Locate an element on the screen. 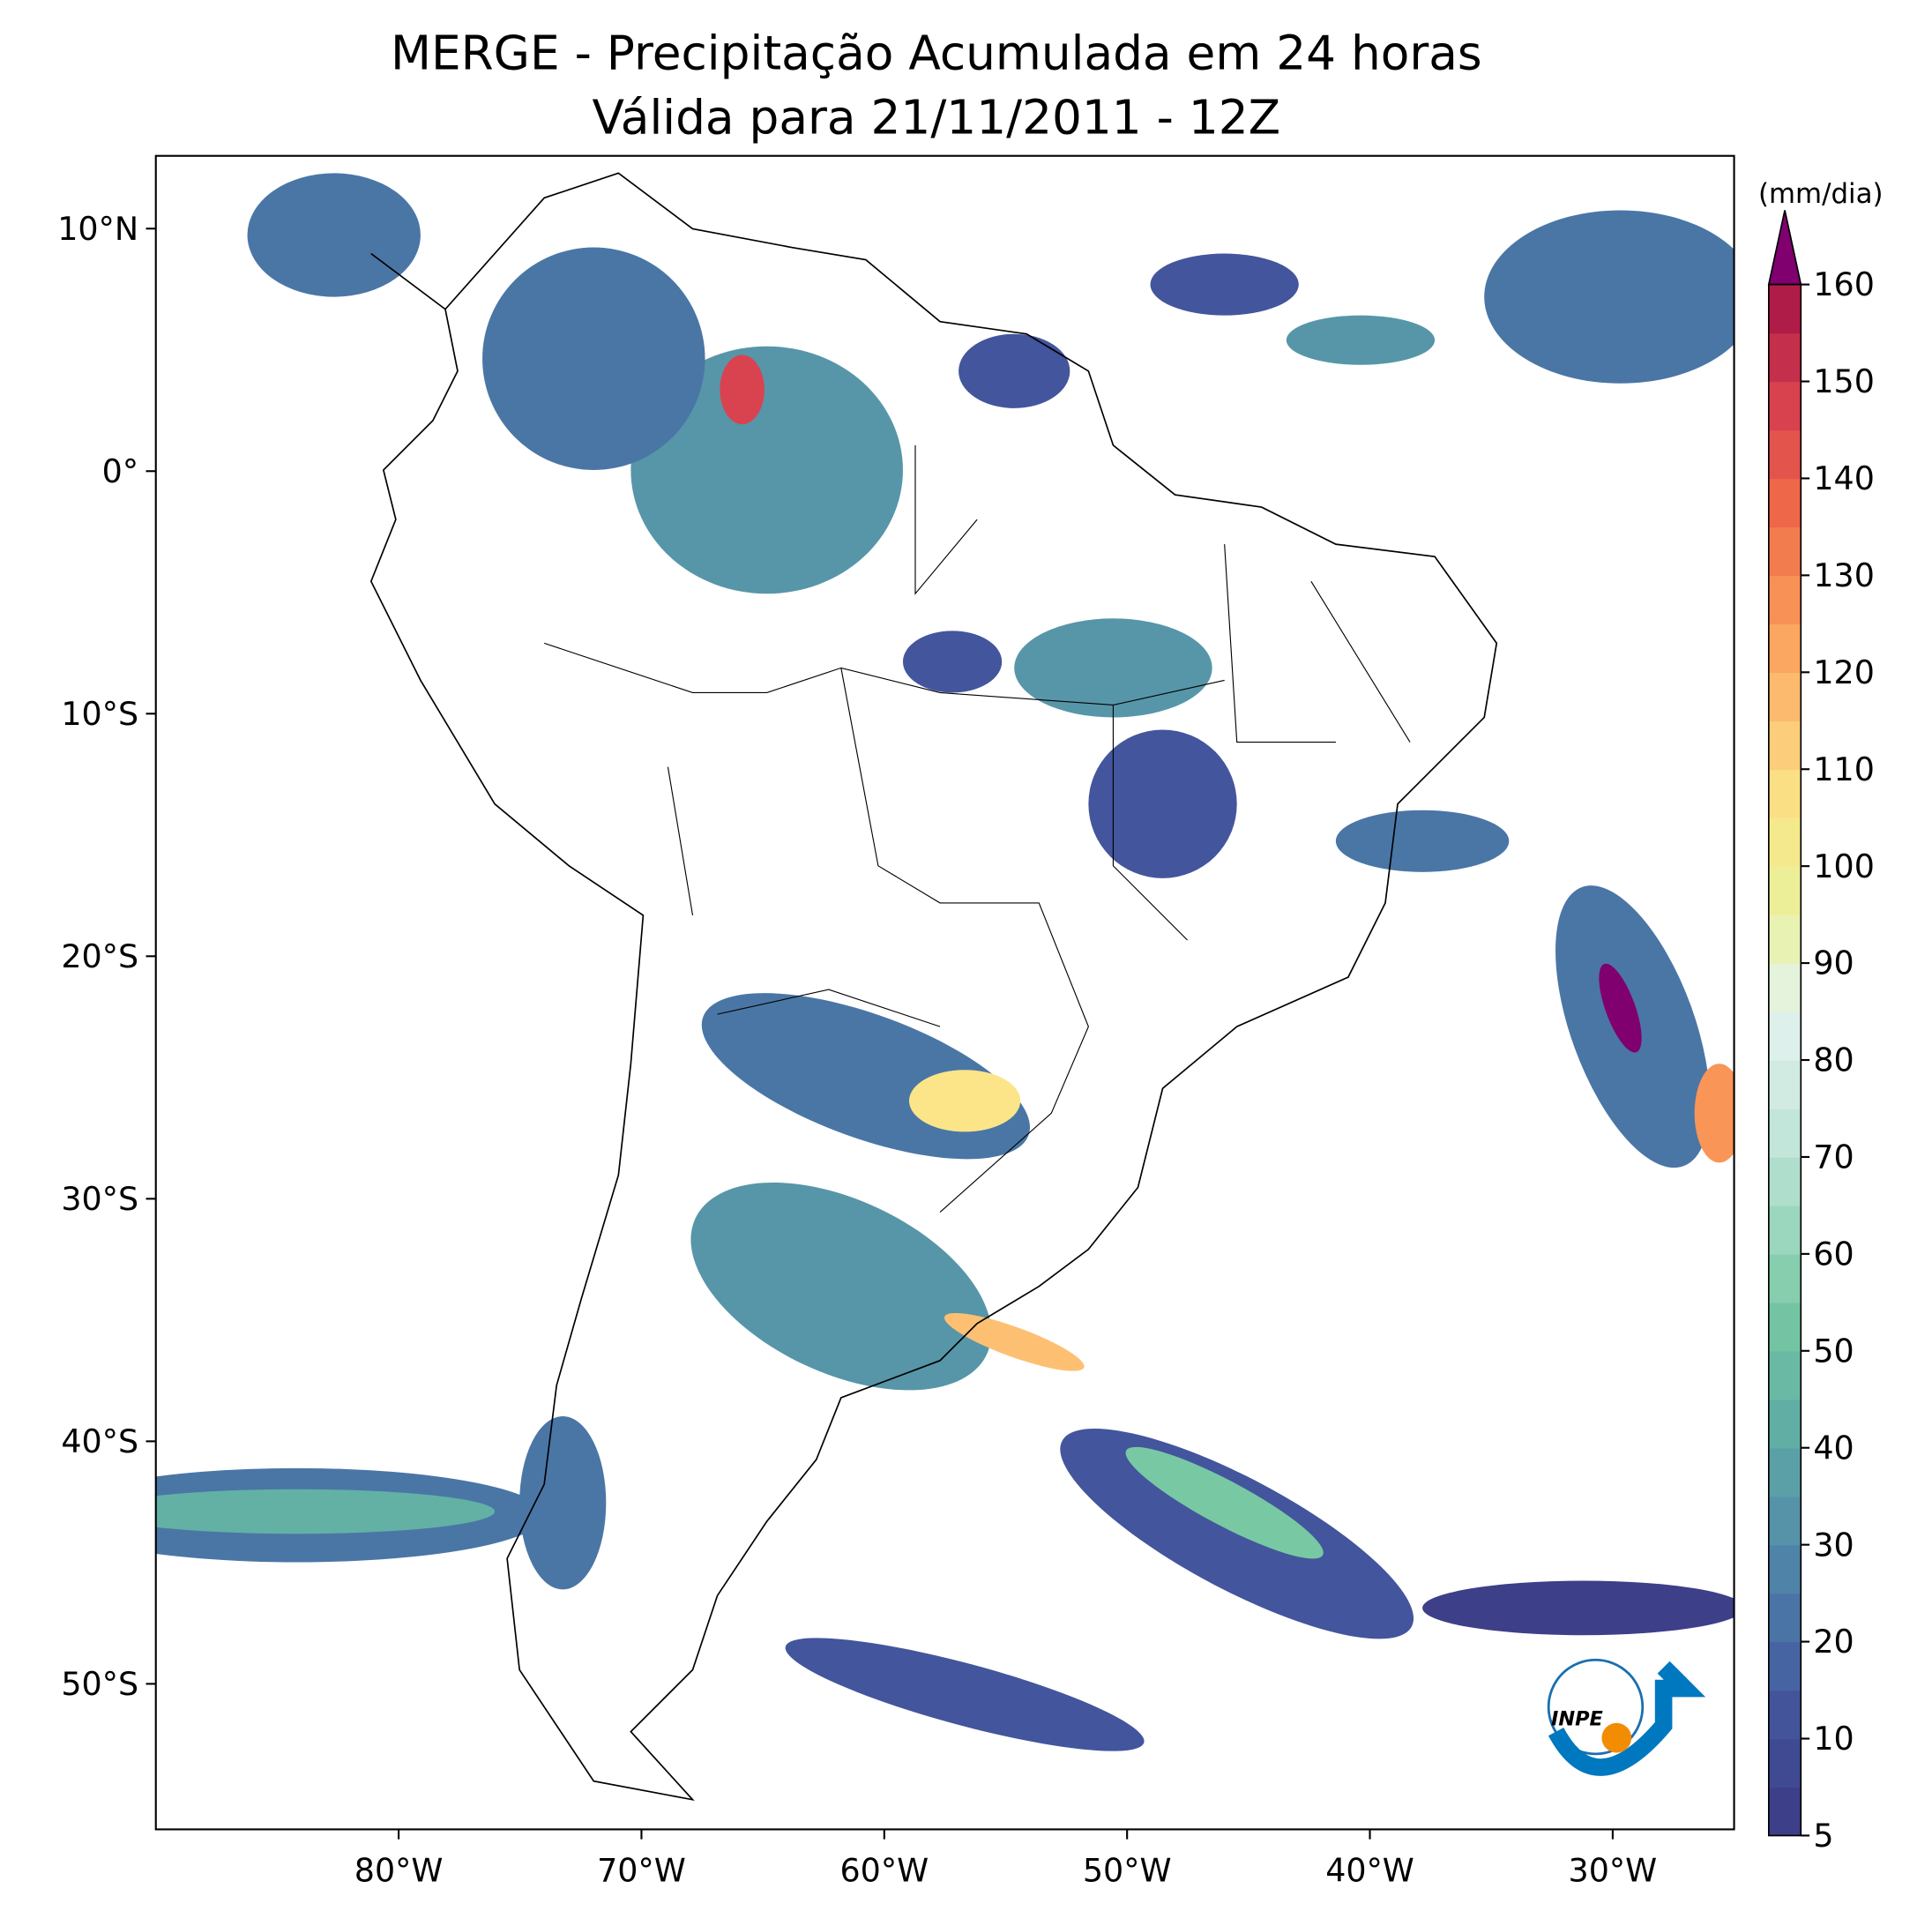  colorbar-tick-label: 60 is located at coordinates (1833, 1254).